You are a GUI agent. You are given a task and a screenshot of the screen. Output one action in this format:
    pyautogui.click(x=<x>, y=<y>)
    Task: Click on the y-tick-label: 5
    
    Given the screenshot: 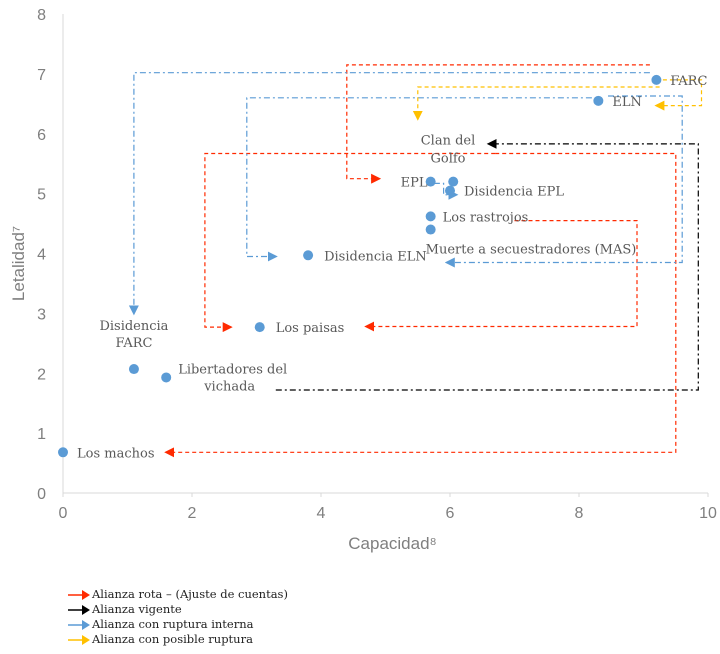 What is the action you would take?
    pyautogui.click(x=41, y=195)
    